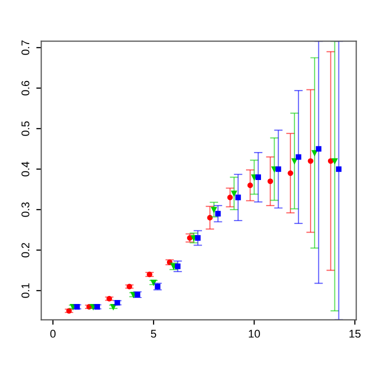 The width and height of the screenshot is (375, 374). What do you see at coordinates (25, 209) in the screenshot?
I see `y-tick-label: 0.3` at bounding box center [25, 209].